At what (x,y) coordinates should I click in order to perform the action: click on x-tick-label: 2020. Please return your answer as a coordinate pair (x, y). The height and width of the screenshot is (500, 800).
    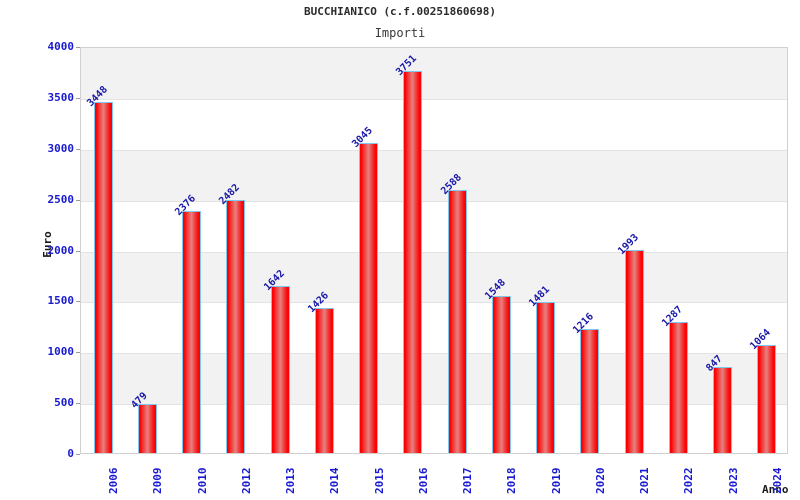
    Looking at the image, I should click on (600, 481).